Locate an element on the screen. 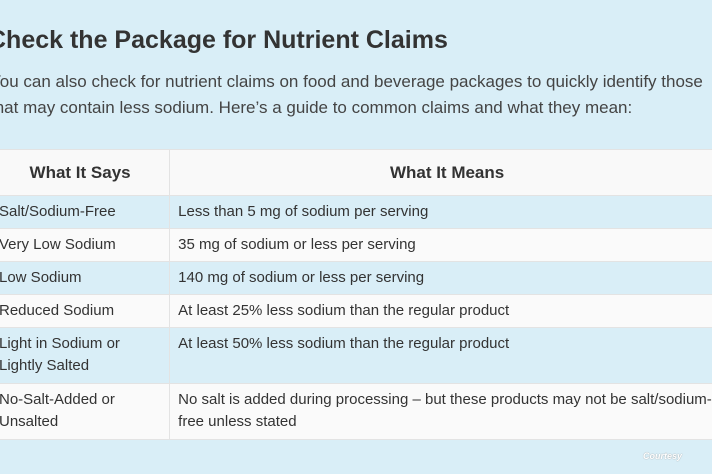  header-what-it-says: What It Says is located at coordinates (85, 172).